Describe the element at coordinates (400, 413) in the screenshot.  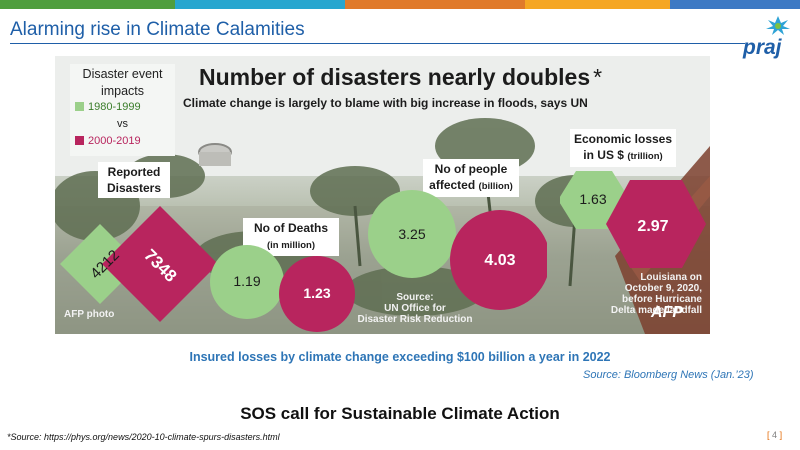
I see `sos-headline: SOS call for Sustainable Climate Action` at that location.